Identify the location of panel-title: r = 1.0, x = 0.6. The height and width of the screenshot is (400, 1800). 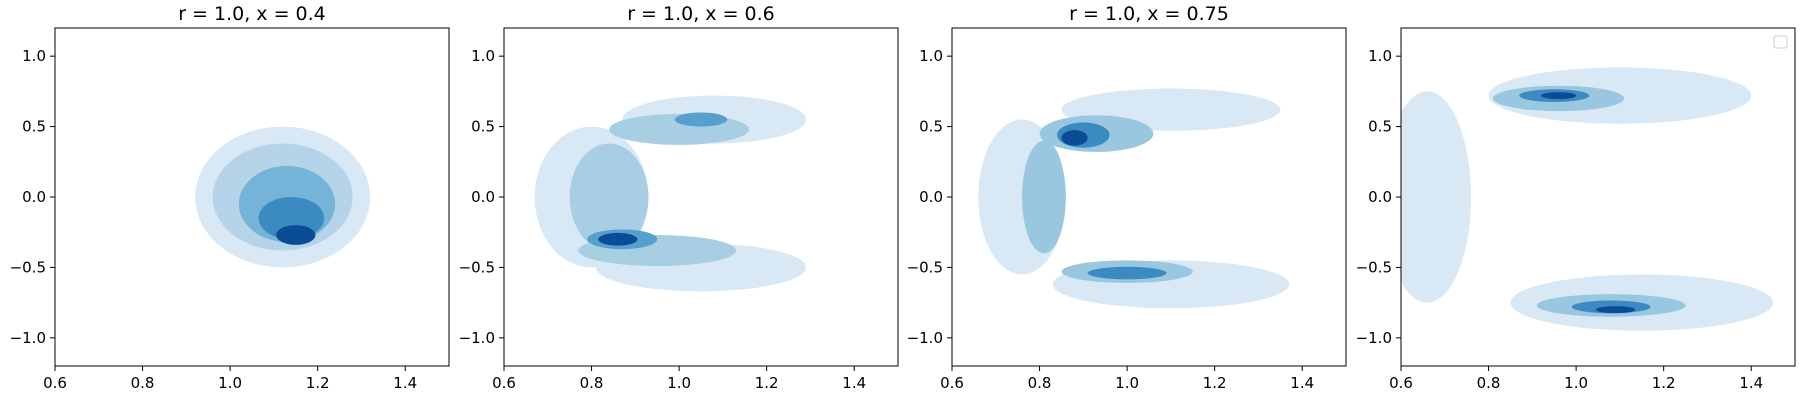
(701, 14).